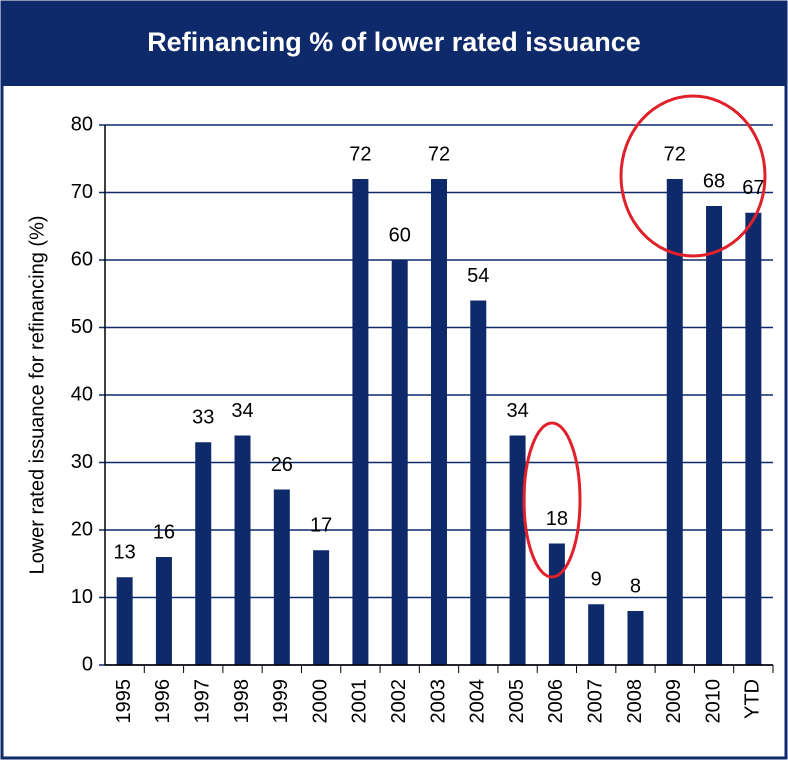  What do you see at coordinates (282, 465) in the screenshot?
I see `data-label: 26` at bounding box center [282, 465].